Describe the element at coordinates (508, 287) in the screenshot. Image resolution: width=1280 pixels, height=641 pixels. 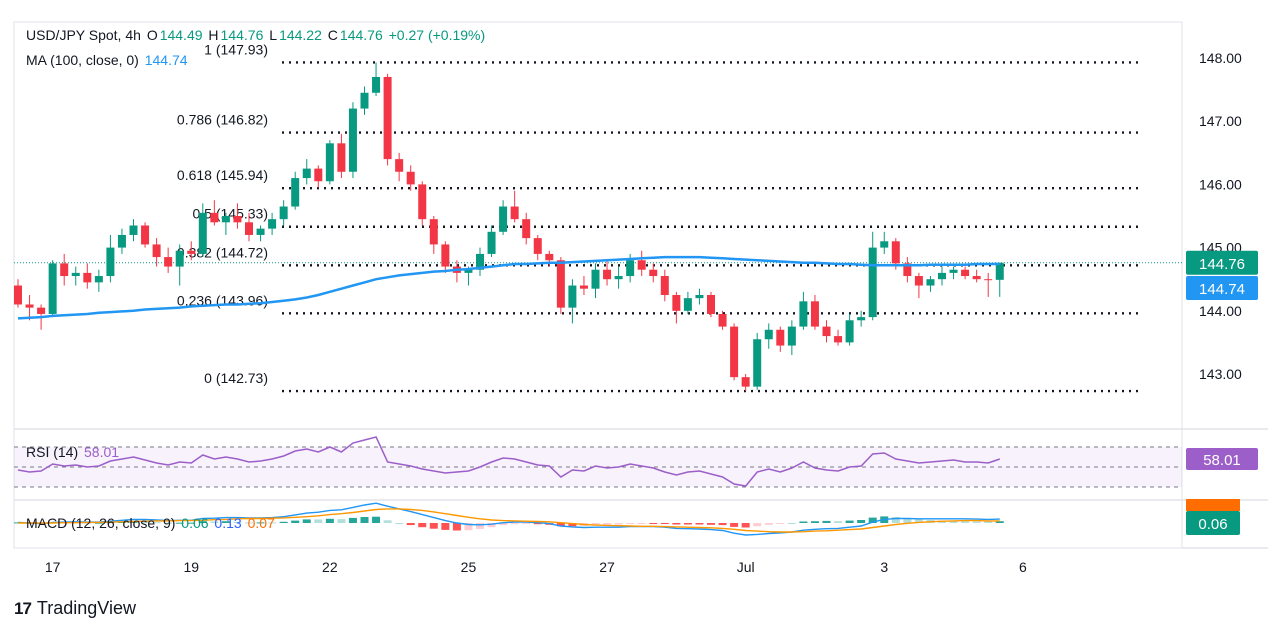
I see `ma-line` at that location.